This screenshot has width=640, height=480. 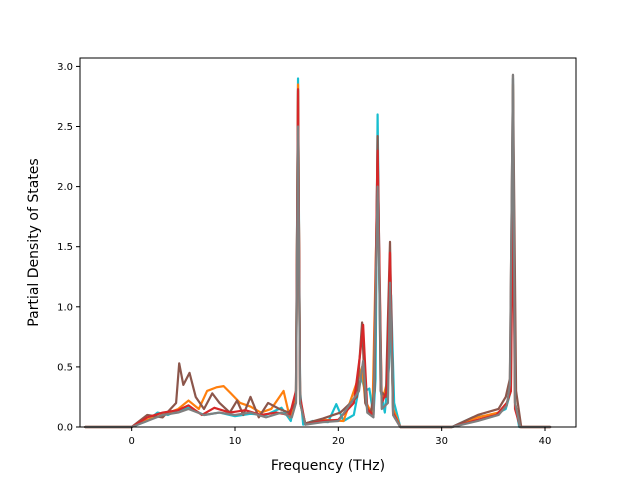 I want to click on x-axis-label: Frequency (THz), so click(x=328, y=466).